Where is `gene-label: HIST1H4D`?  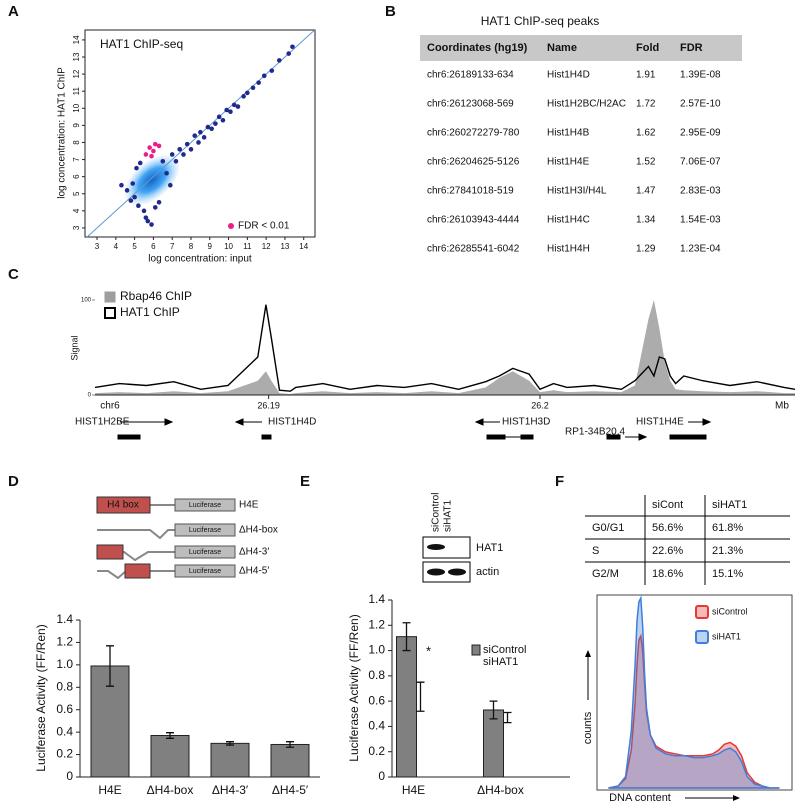 gene-label: HIST1H4D is located at coordinates (292, 422).